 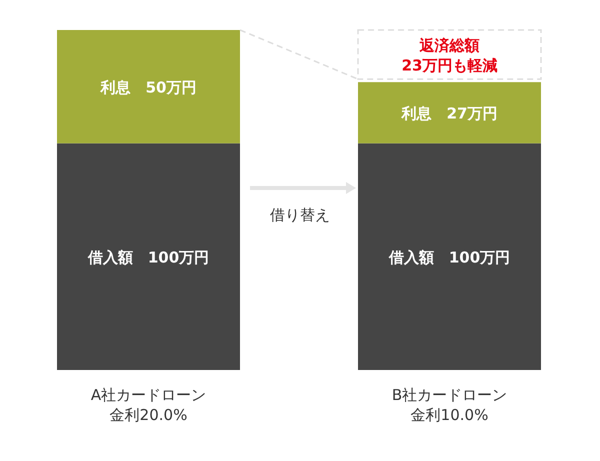 What do you see at coordinates (449, 113) in the screenshot?
I see `data-label: 利息 27万円` at bounding box center [449, 113].